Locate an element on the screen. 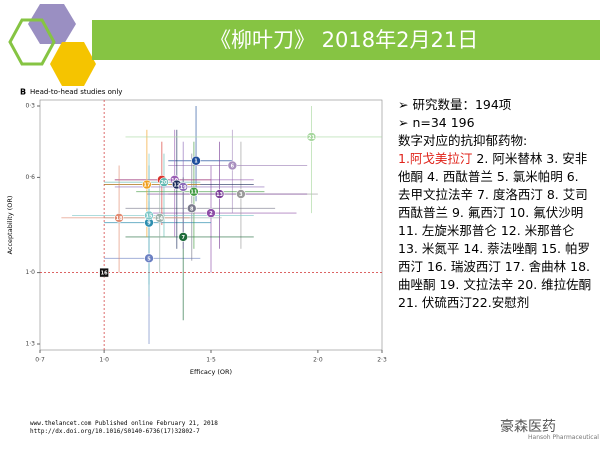 The width and height of the screenshot is (600, 450). point-label: 2 is located at coordinates (211, 214).